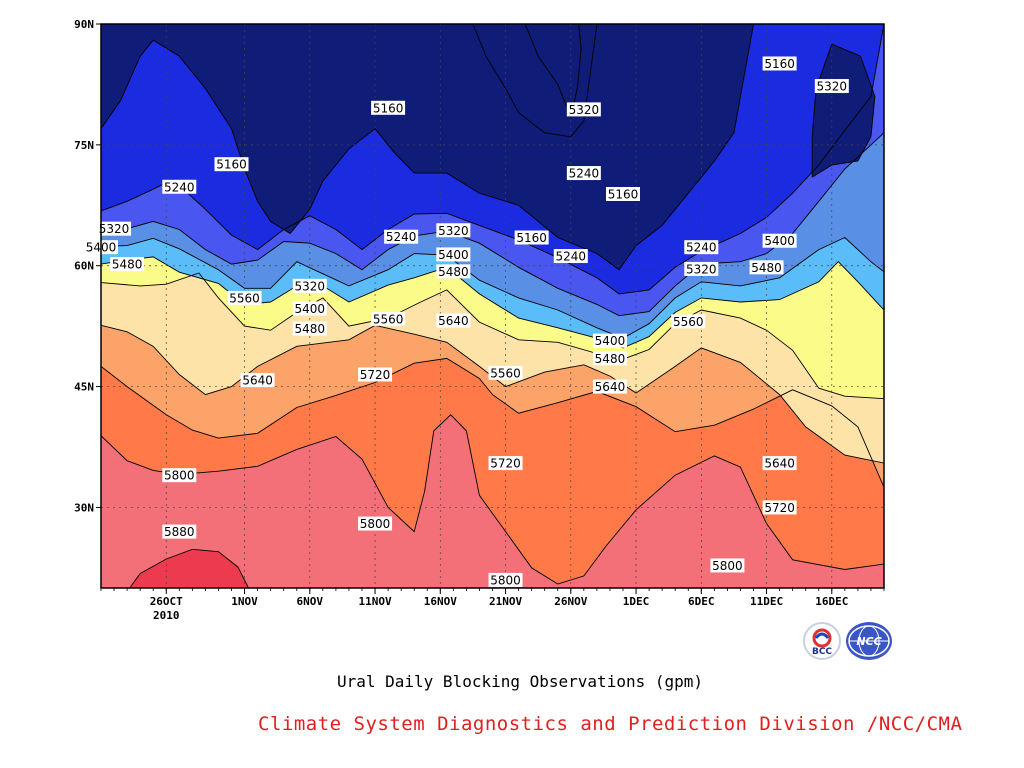  I want to click on bcc-logo: BCC, so click(822, 641).